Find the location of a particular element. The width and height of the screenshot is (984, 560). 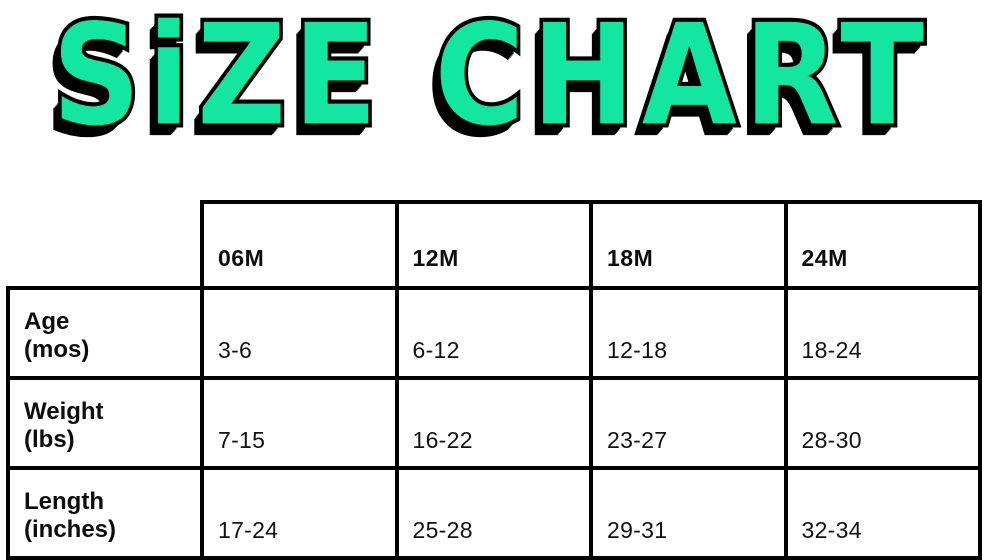

cell-length-06m: 17-24 is located at coordinates (299, 513).